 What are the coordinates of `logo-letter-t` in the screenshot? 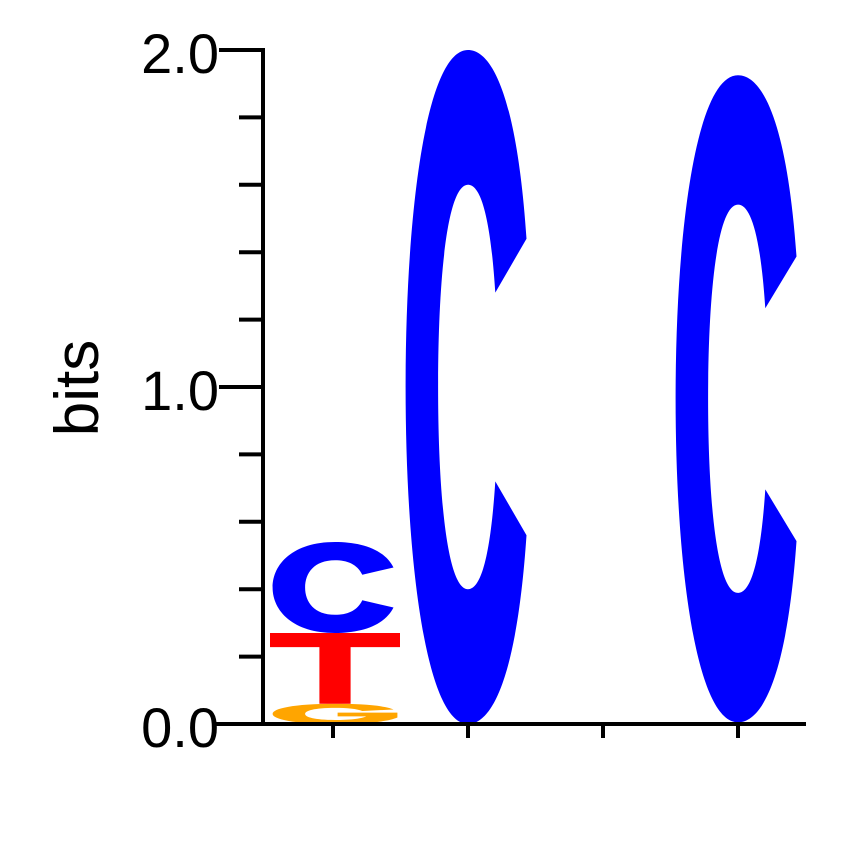 It's located at (335, 668).